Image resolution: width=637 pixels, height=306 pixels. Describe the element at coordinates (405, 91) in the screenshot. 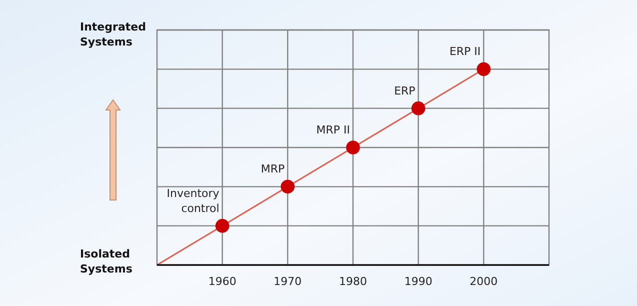

I see `annotation: ERP` at that location.